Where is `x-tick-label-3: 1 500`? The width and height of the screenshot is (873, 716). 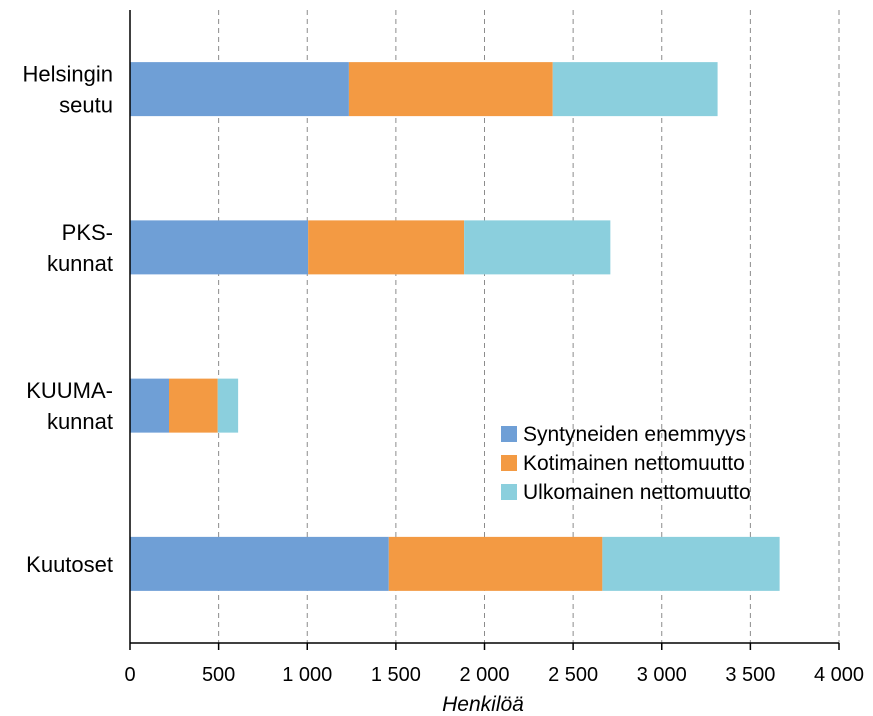 x-tick-label-3: 1 500 is located at coordinates (396, 675).